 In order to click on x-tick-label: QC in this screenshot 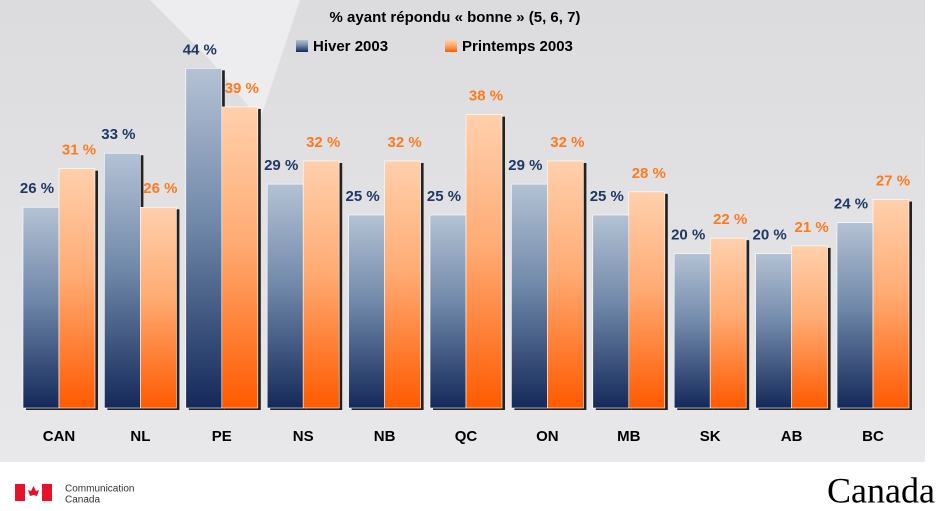, I will do `click(466, 436)`.